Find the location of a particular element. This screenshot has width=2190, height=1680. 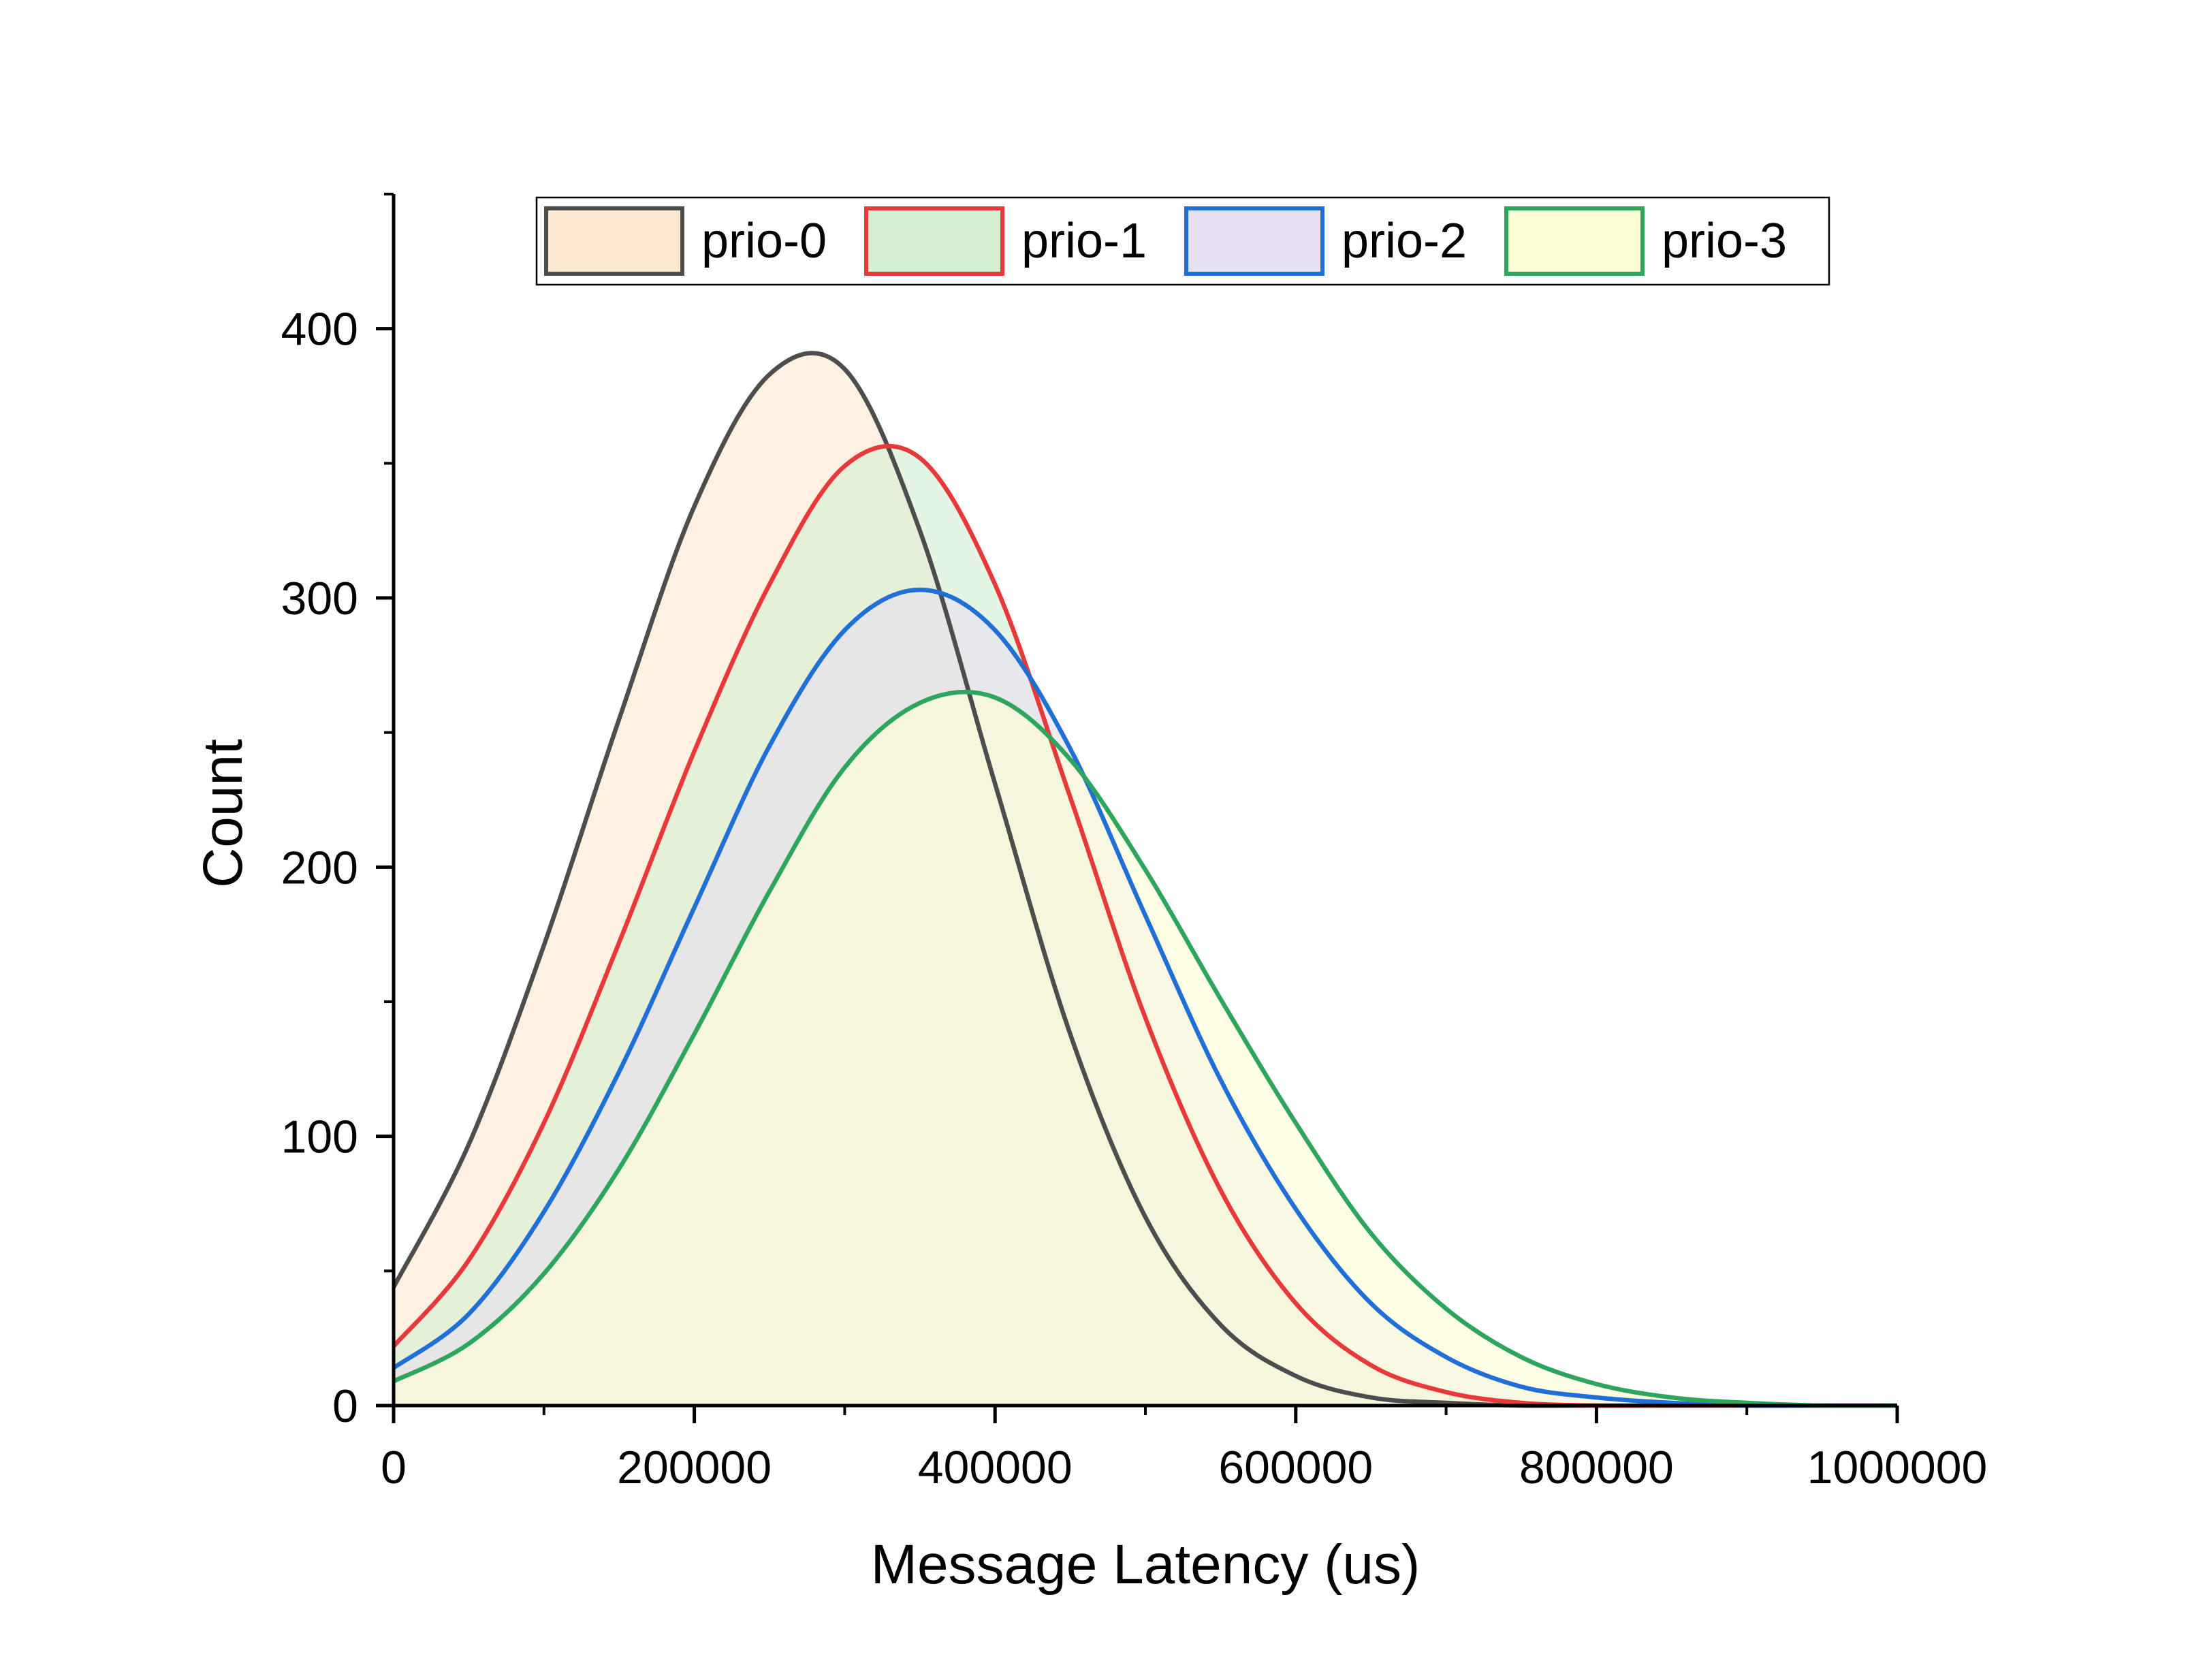

legend-label-prio-3: prio-3 is located at coordinates (1724, 241).